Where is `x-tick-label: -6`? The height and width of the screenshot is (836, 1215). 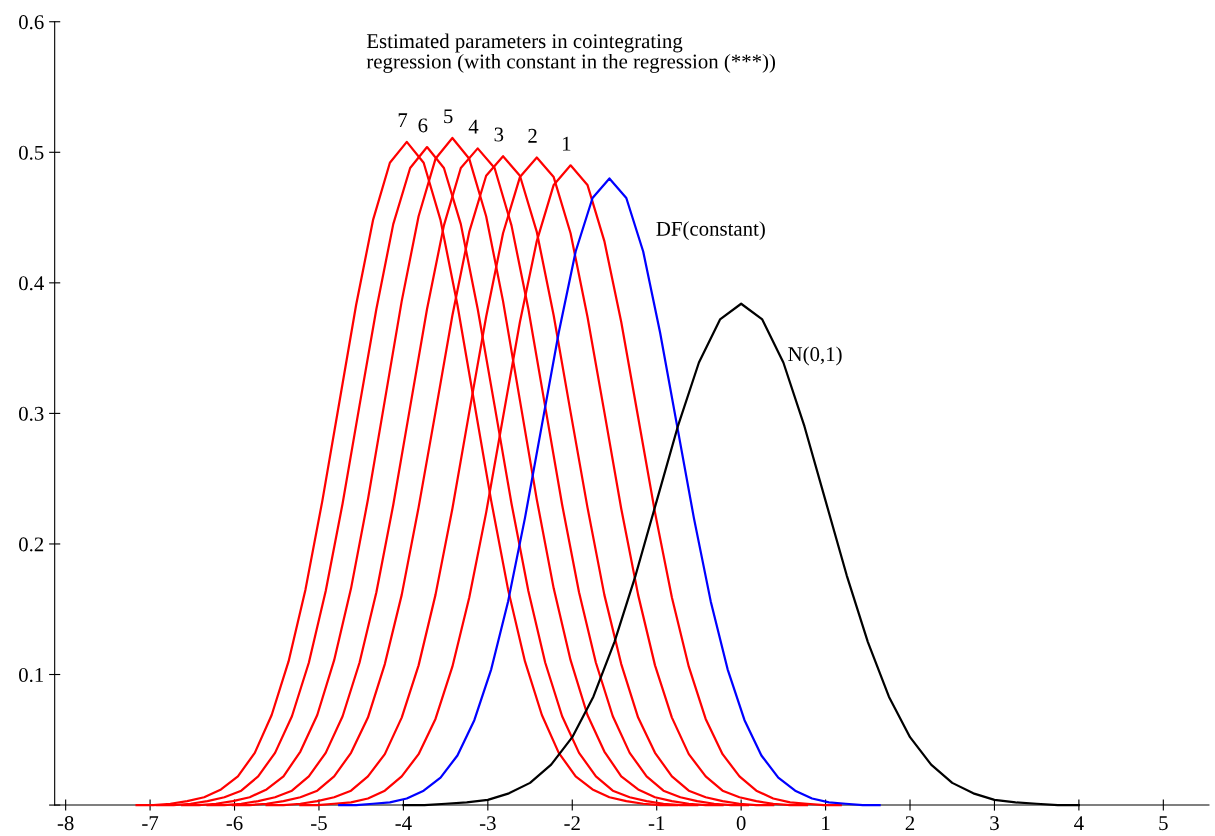 x-tick-label: -6 is located at coordinates (234, 823).